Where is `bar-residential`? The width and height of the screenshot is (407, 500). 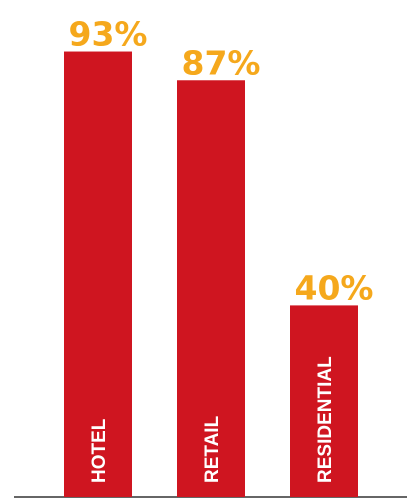
bar-residential is located at coordinates (324, 401).